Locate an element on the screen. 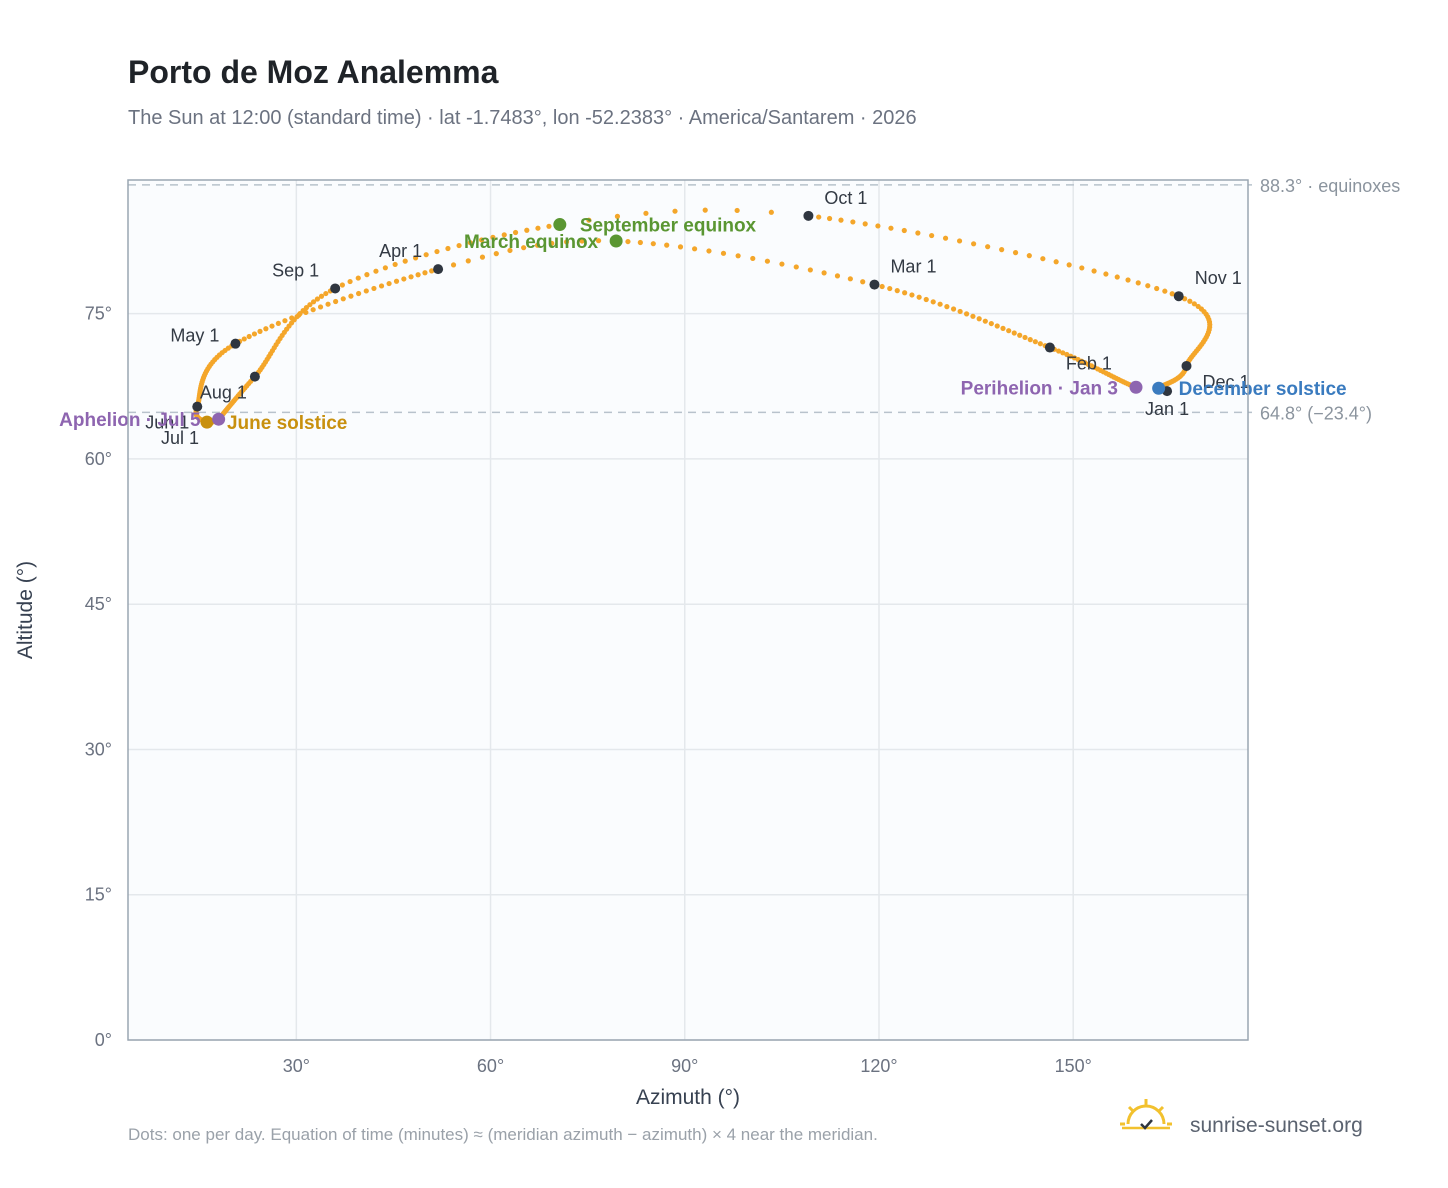 The width and height of the screenshot is (1448, 1188). month-marker-label: Dec 1 is located at coordinates (1225, 382).